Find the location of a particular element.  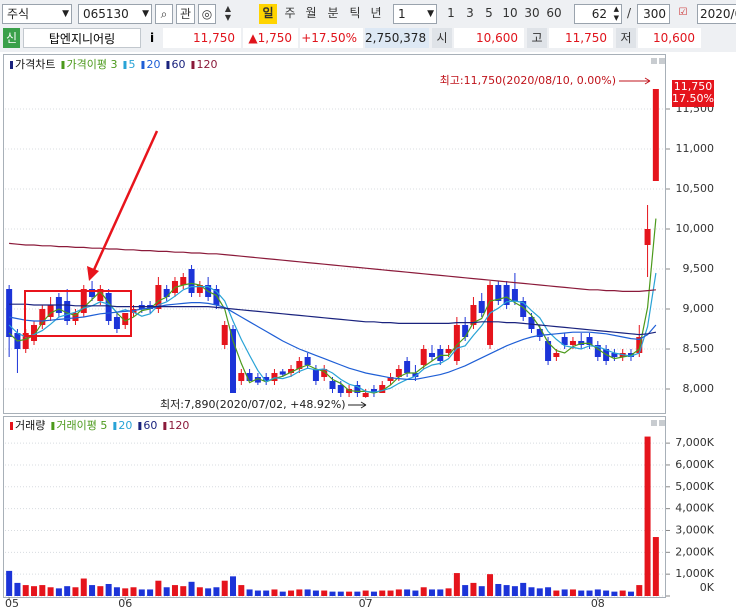

interval-select: 1 ▼ is located at coordinates (415, 14).